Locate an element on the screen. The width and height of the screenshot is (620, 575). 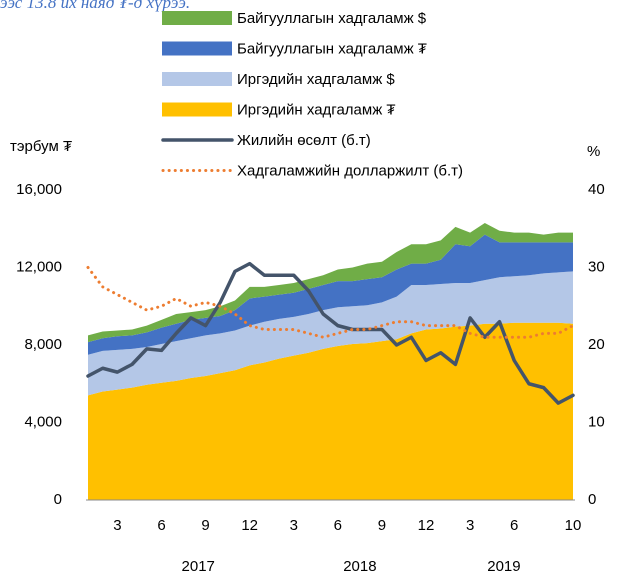
year-label: 2018 is located at coordinates (359, 566).